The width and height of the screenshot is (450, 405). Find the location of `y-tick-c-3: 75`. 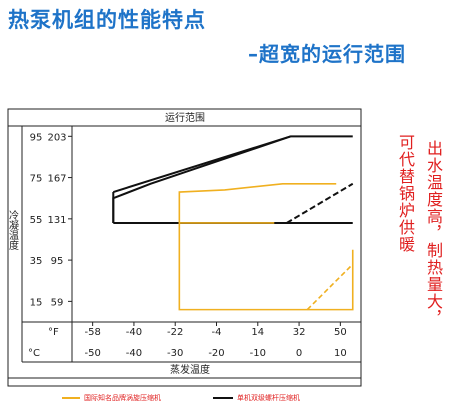

y-tick-c-3: 75 is located at coordinates (36, 179).